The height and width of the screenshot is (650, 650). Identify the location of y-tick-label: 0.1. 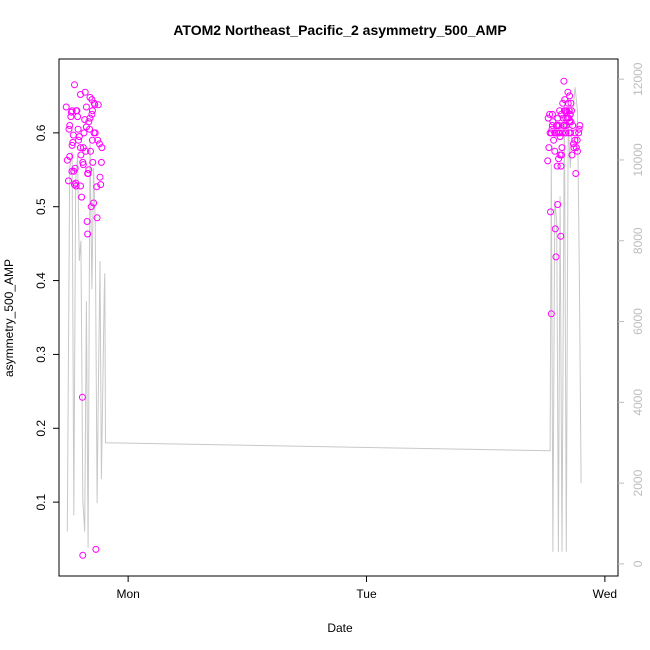
(41, 501).